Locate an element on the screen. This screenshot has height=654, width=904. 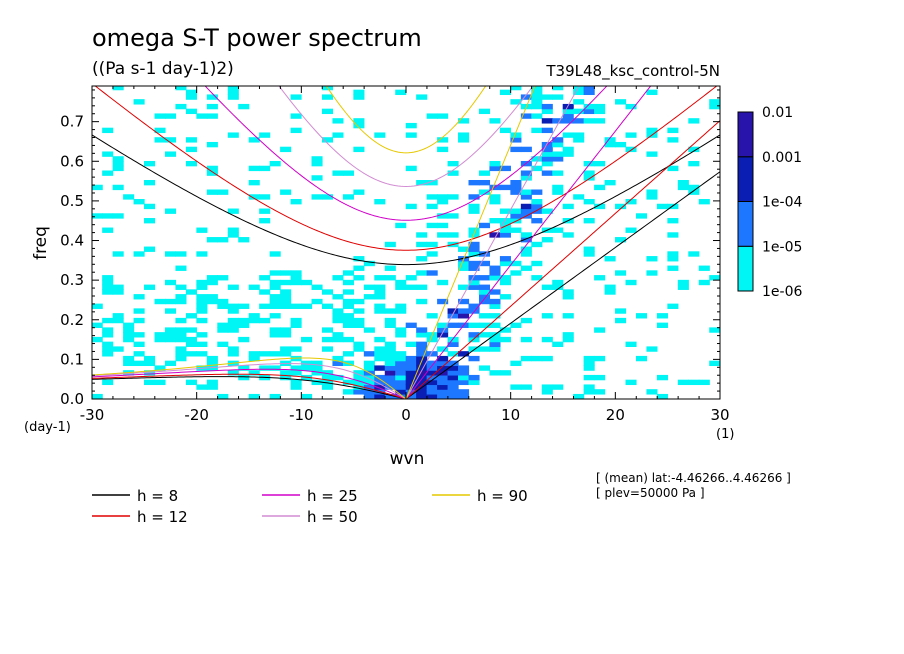
colorbar-swatch is located at coordinates (745, 268).